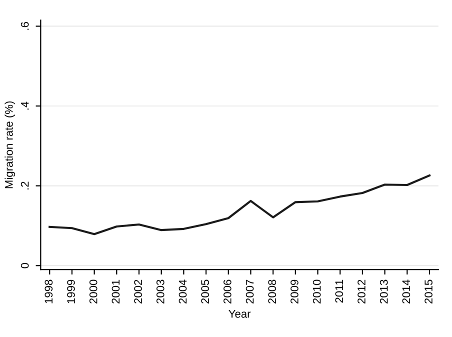 The height and width of the screenshot is (337, 452). Describe the element at coordinates (24, 26) in the screenshot. I see `y-tick-label: .6` at that location.